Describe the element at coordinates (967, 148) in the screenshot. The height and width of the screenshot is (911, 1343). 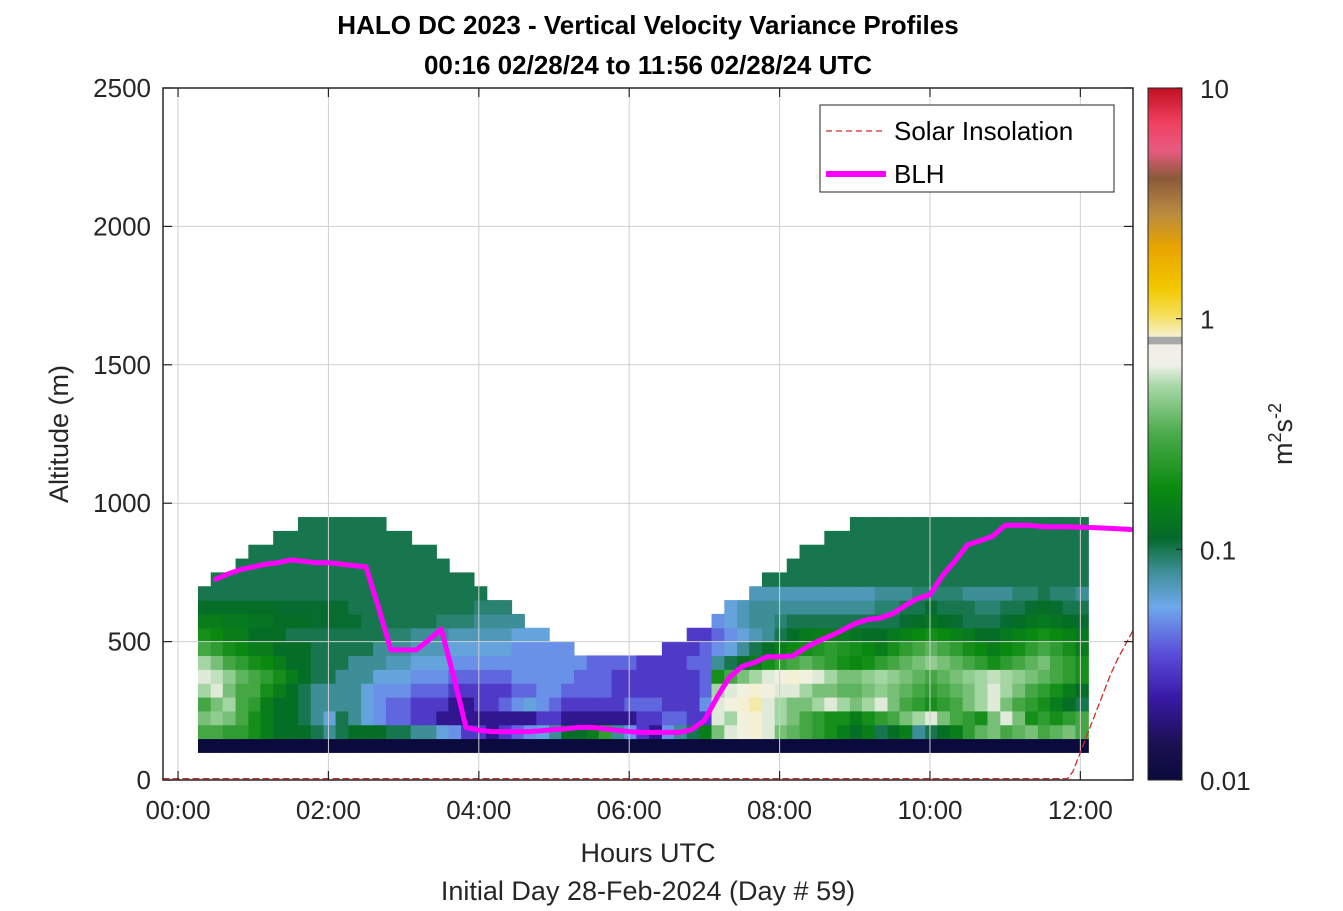
I see `legend-box` at that location.